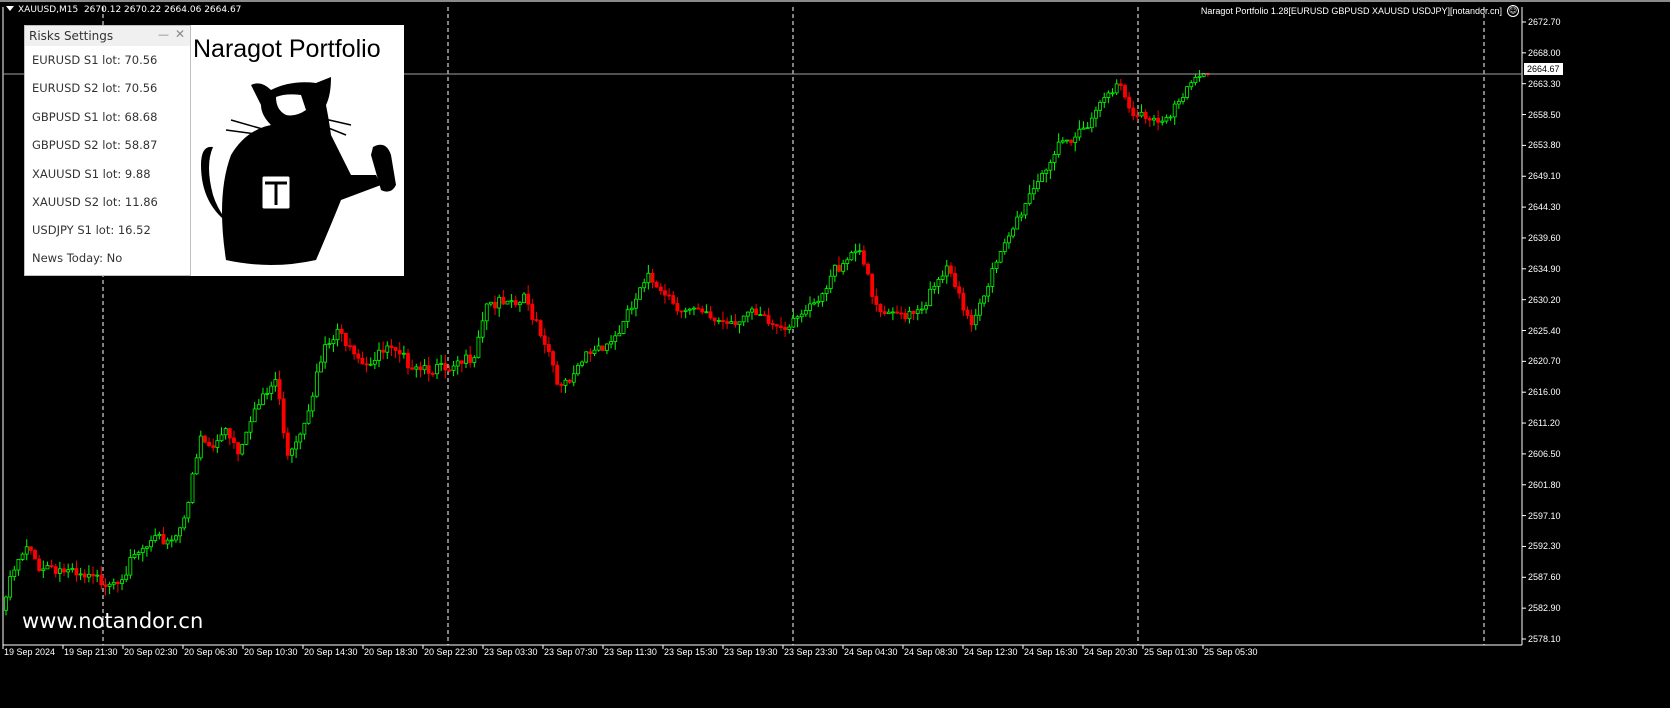  I want to click on price-tick-label: 2582.90, so click(1544, 608).